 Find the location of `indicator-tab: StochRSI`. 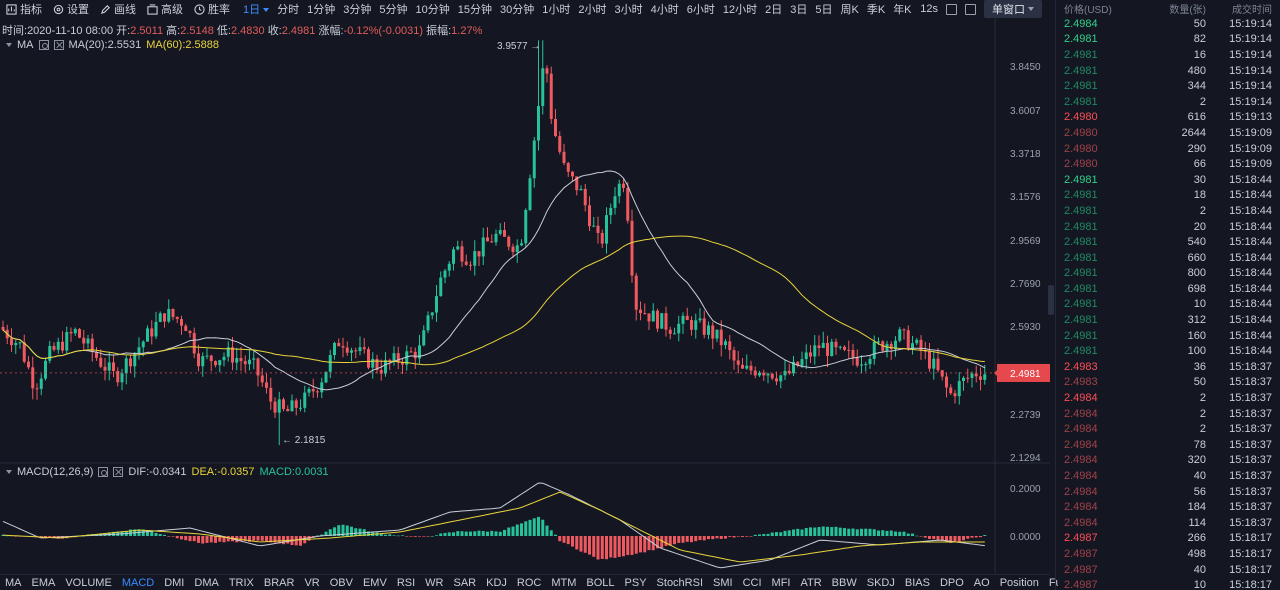

indicator-tab: StochRSI is located at coordinates (680, 582).